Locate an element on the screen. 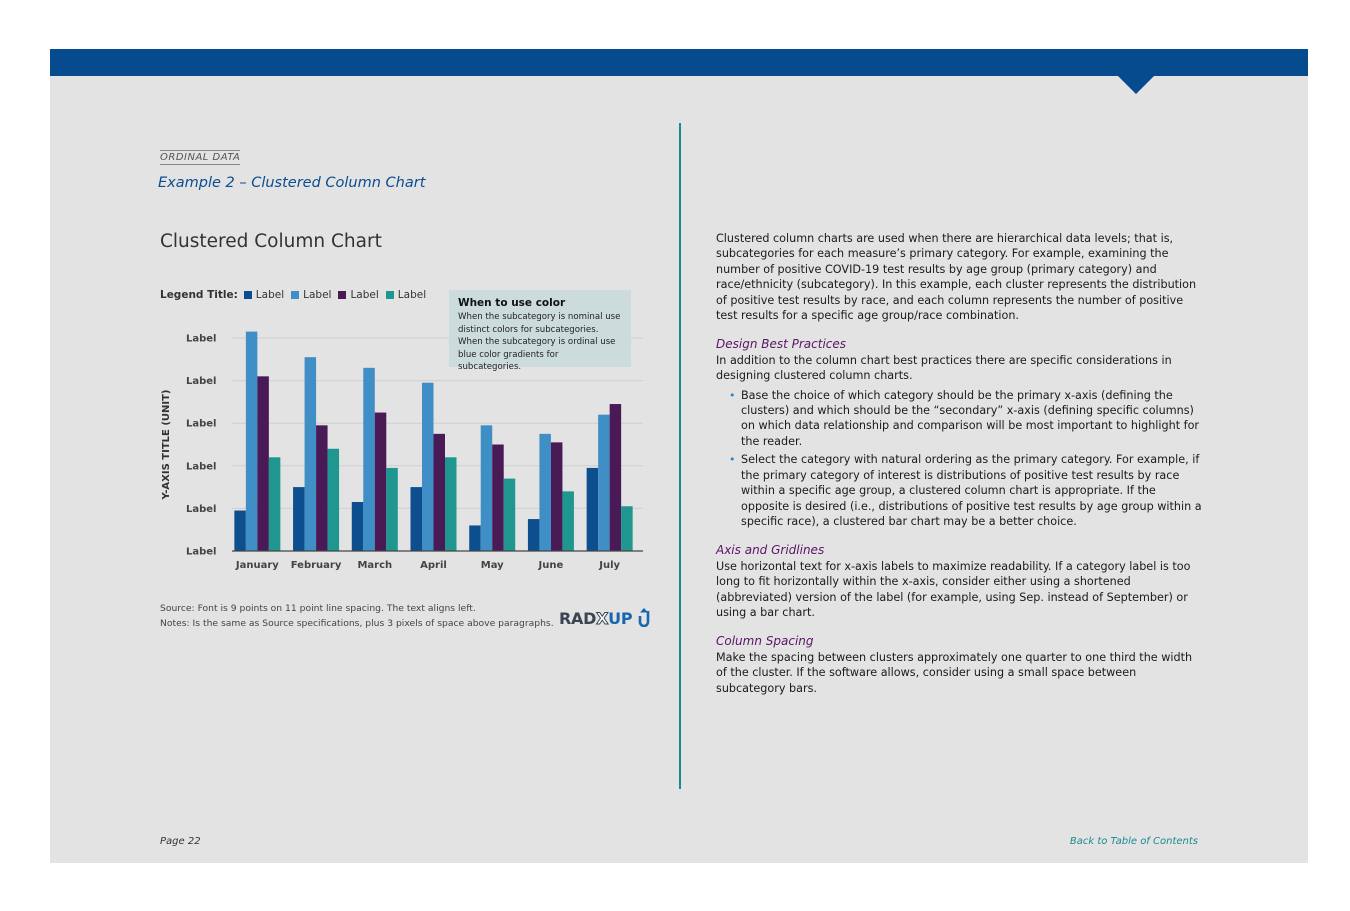 This screenshot has height=911, width=1350. page-number: Page 22 is located at coordinates (180, 841).